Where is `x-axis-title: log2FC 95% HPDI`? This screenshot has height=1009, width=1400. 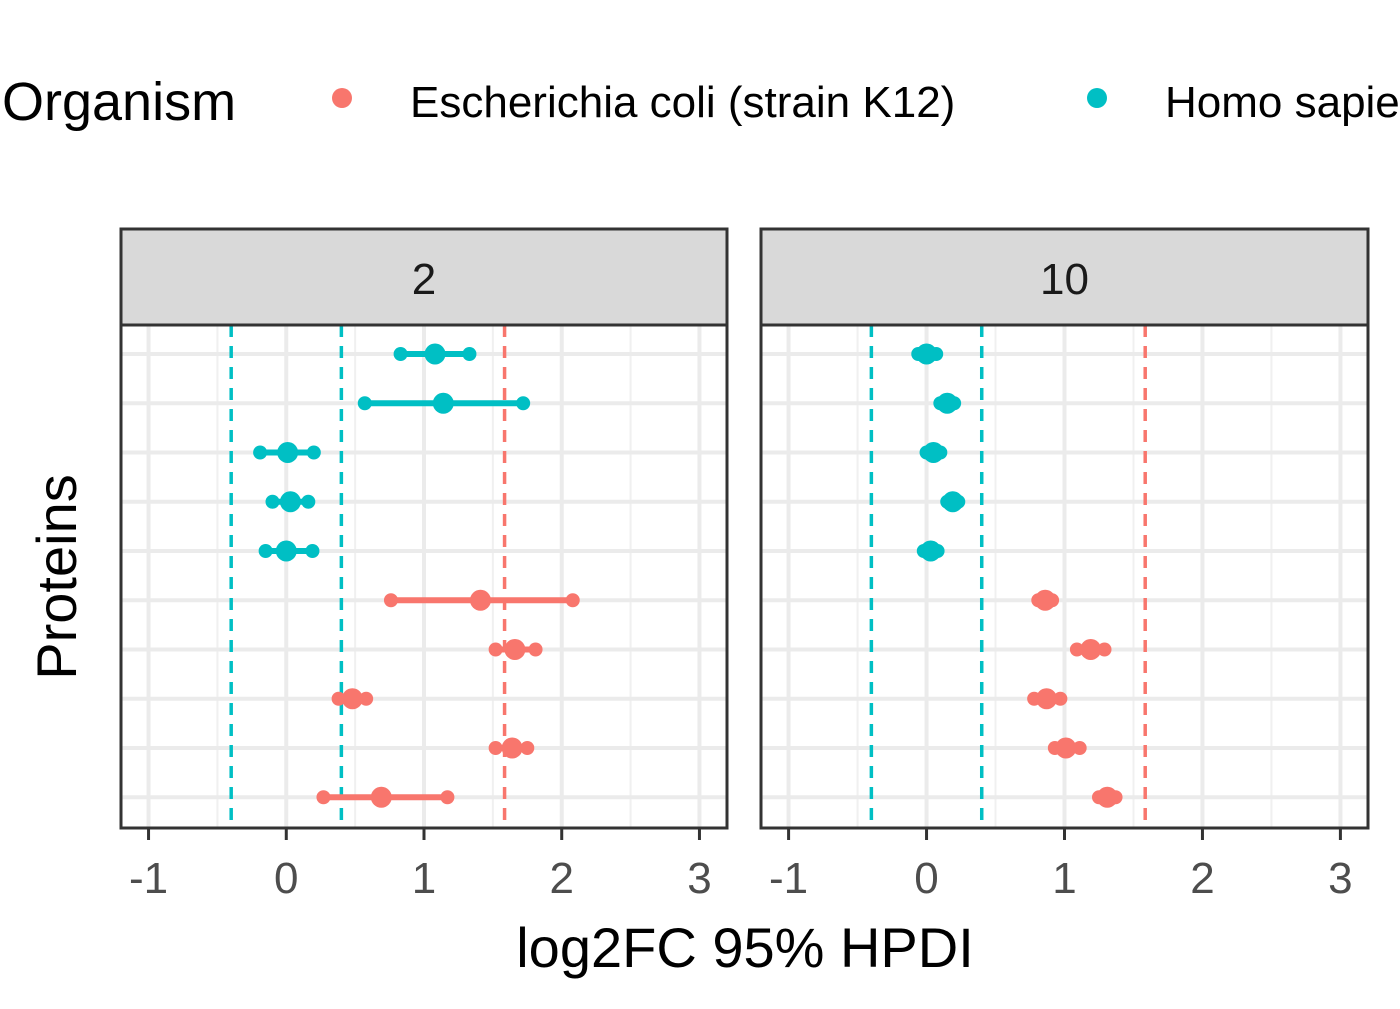 x-axis-title: log2FC 95% HPDI is located at coordinates (745, 947).